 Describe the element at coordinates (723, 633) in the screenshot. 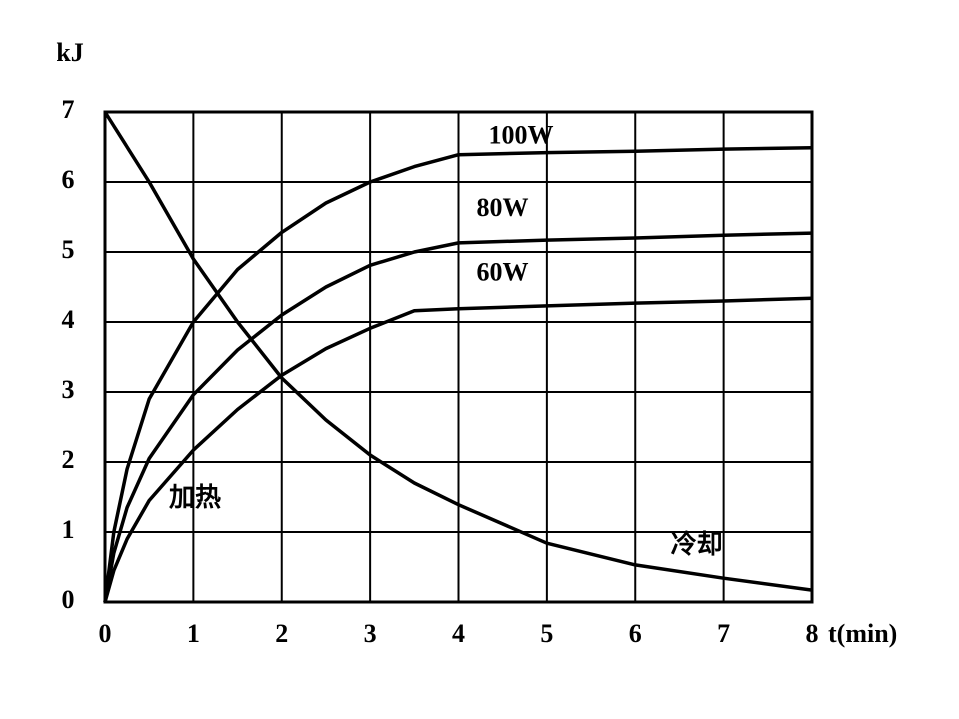

I see `x-tick-label: 7` at that location.